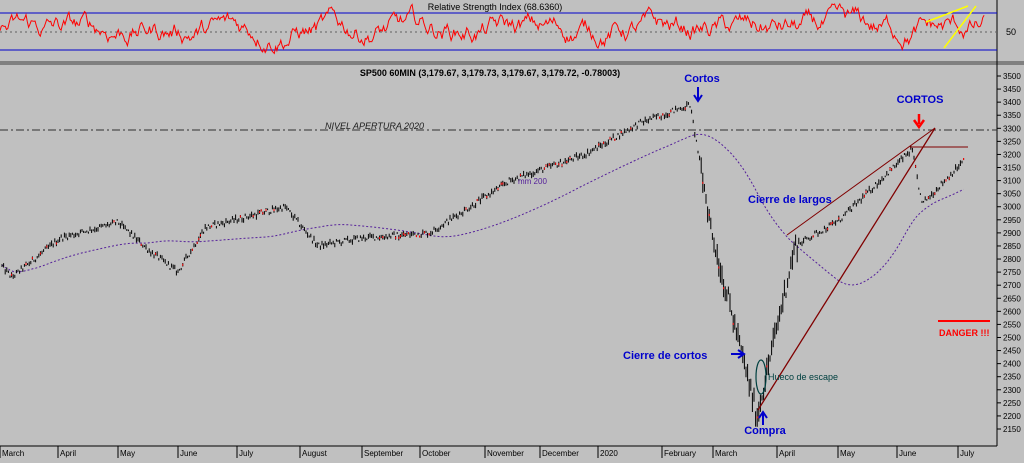 The height and width of the screenshot is (463, 1024). I want to click on y-tick-label: 2800, so click(1012, 259).